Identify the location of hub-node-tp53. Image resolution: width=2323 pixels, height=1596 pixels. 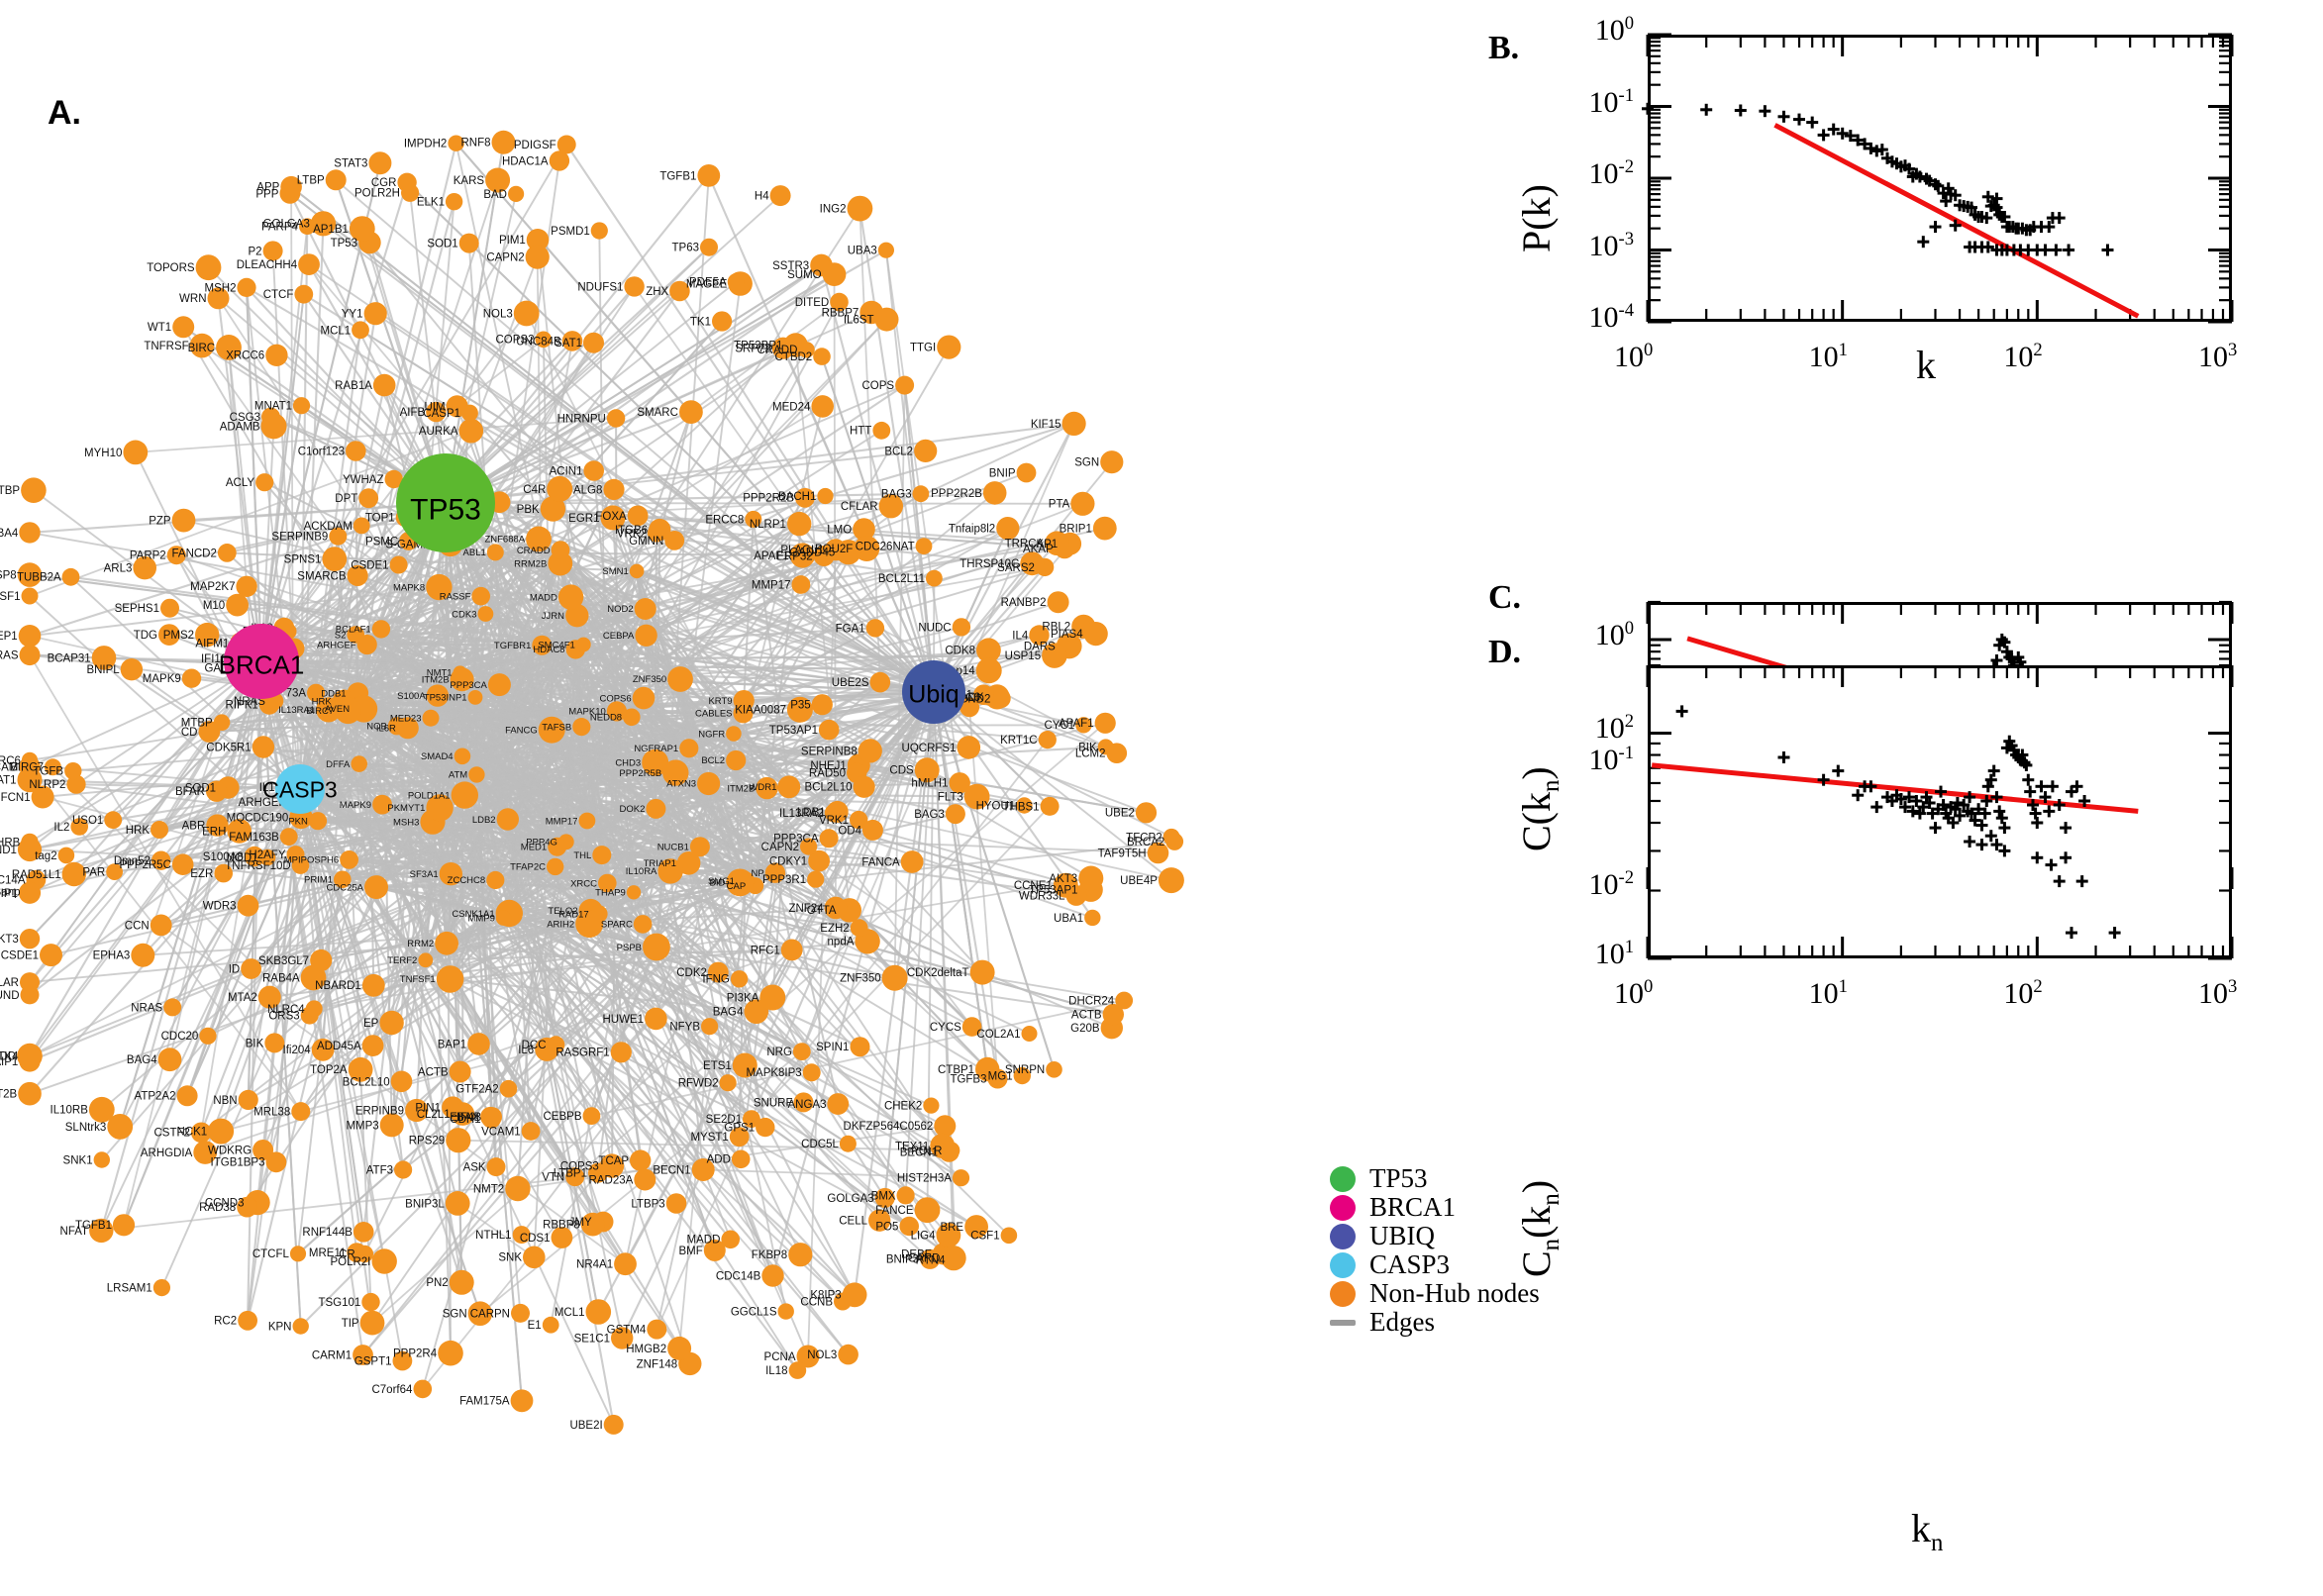
(446, 503).